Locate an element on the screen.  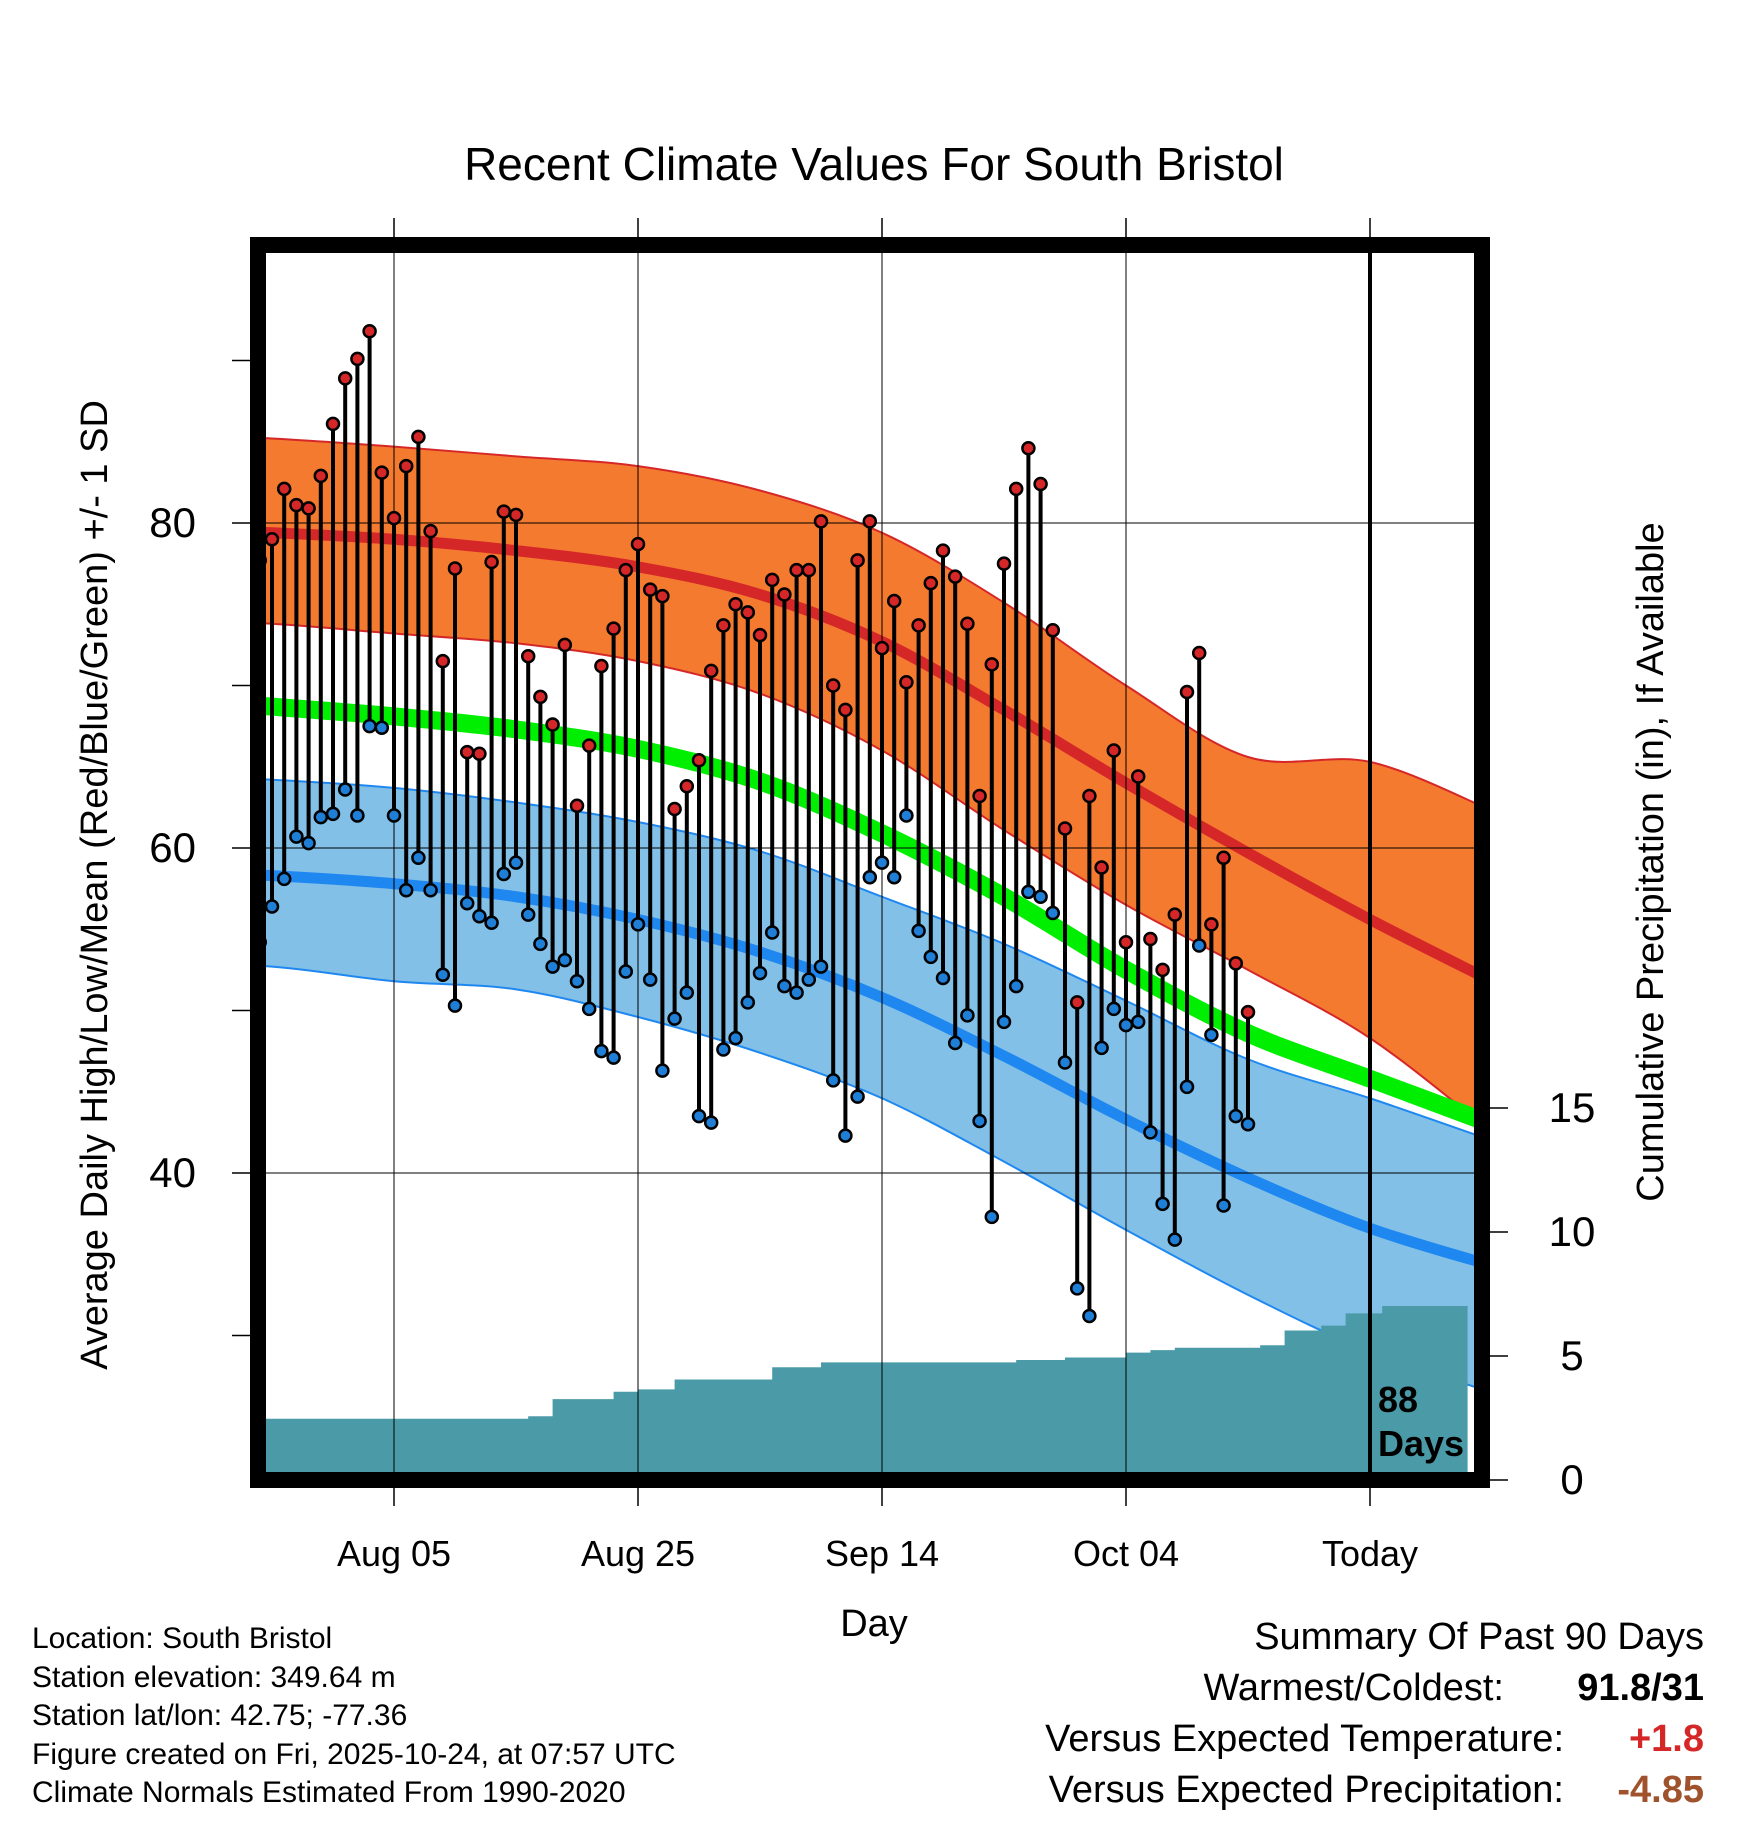
elevation-text: Station elevation: 349.64 m is located at coordinates (214, 1677).